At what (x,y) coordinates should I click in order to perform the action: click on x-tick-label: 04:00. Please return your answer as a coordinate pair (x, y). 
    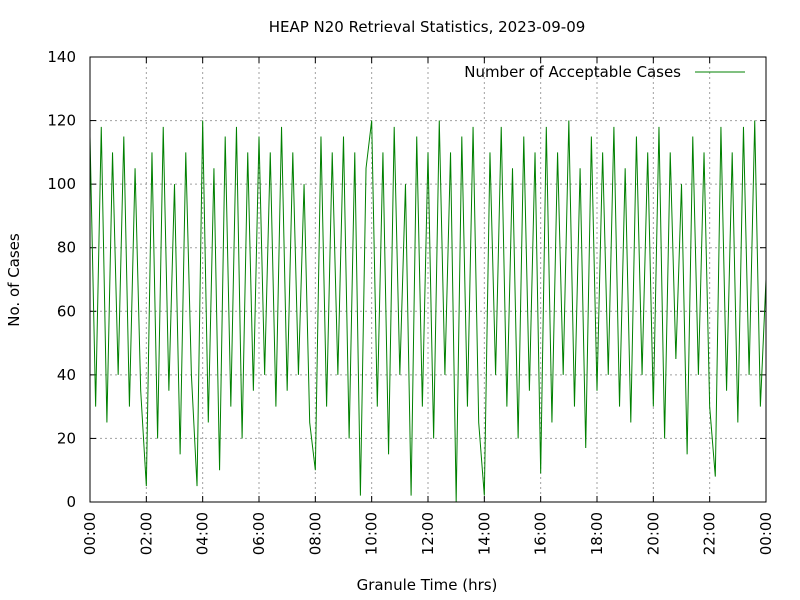
    Looking at the image, I should click on (203, 533).